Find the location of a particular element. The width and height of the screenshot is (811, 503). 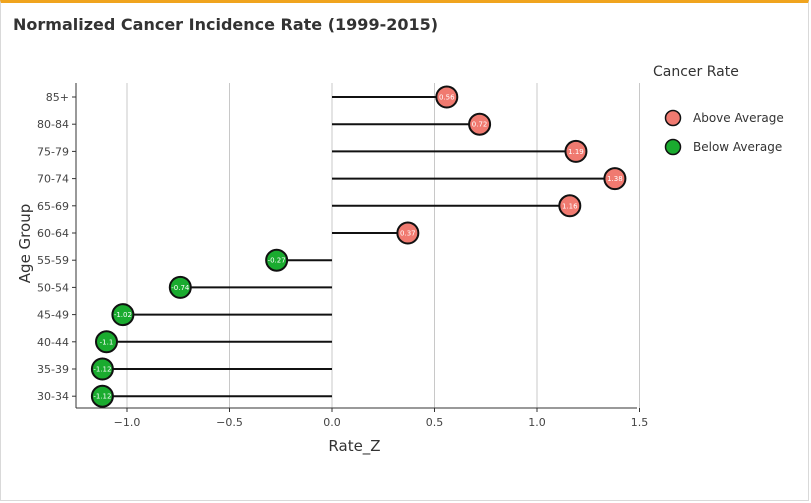

data-label: -0.27 is located at coordinates (277, 261).